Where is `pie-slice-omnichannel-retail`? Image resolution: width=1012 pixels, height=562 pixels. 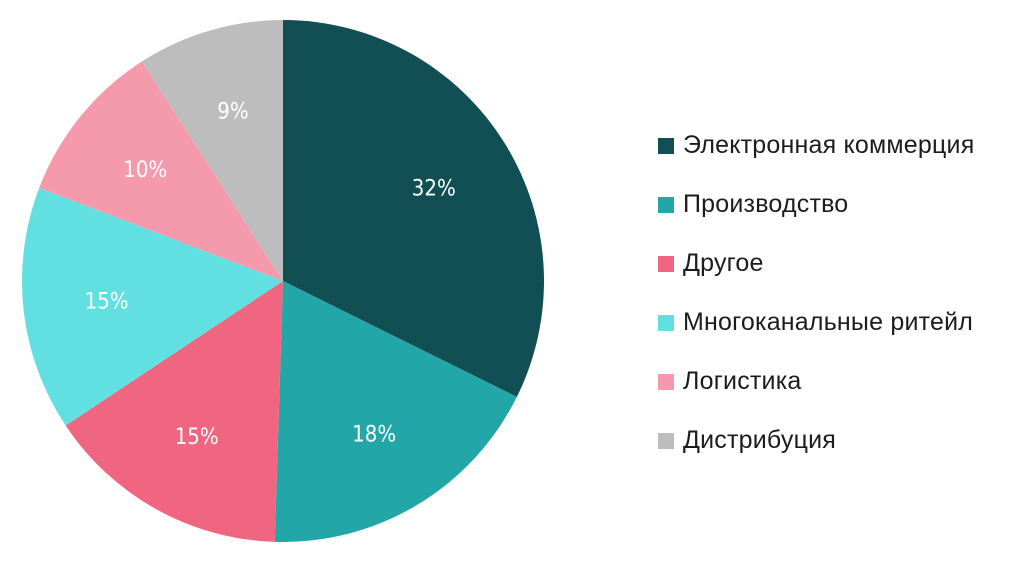 pie-slice-omnichannel-retail is located at coordinates (152, 306).